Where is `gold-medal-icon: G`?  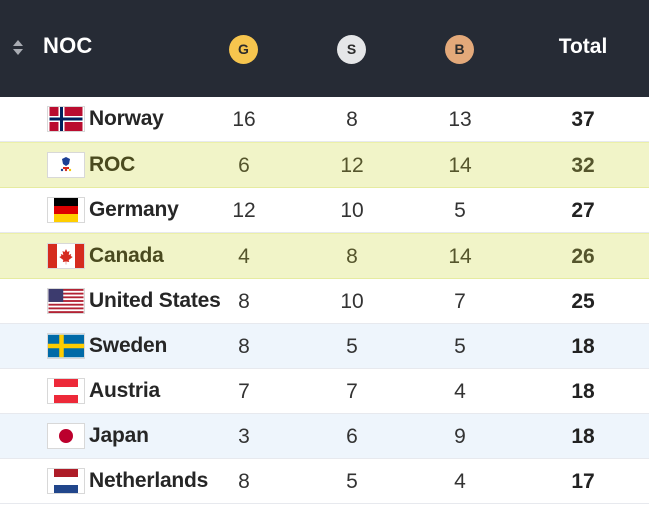 gold-medal-icon: G is located at coordinates (243, 49).